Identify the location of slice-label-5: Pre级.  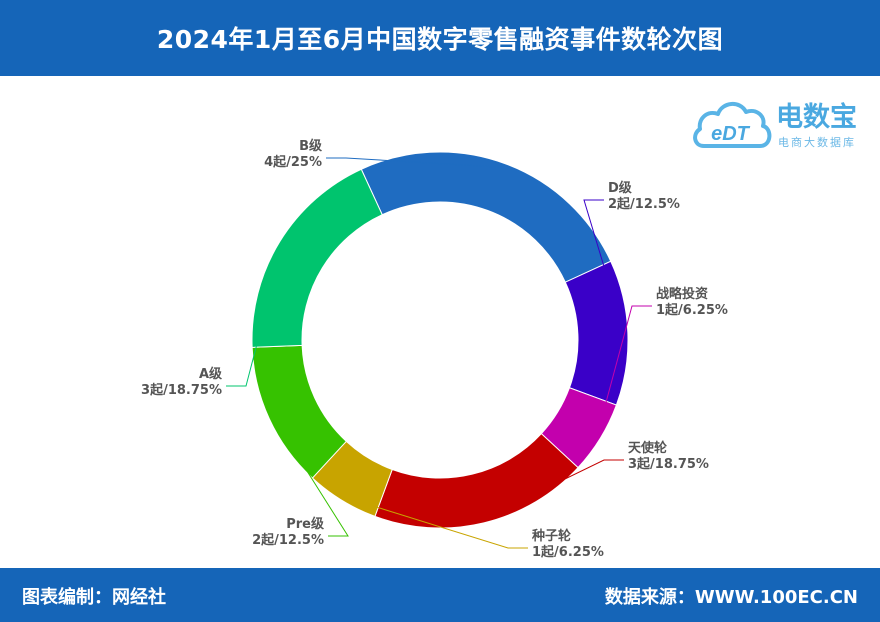
(305, 524).